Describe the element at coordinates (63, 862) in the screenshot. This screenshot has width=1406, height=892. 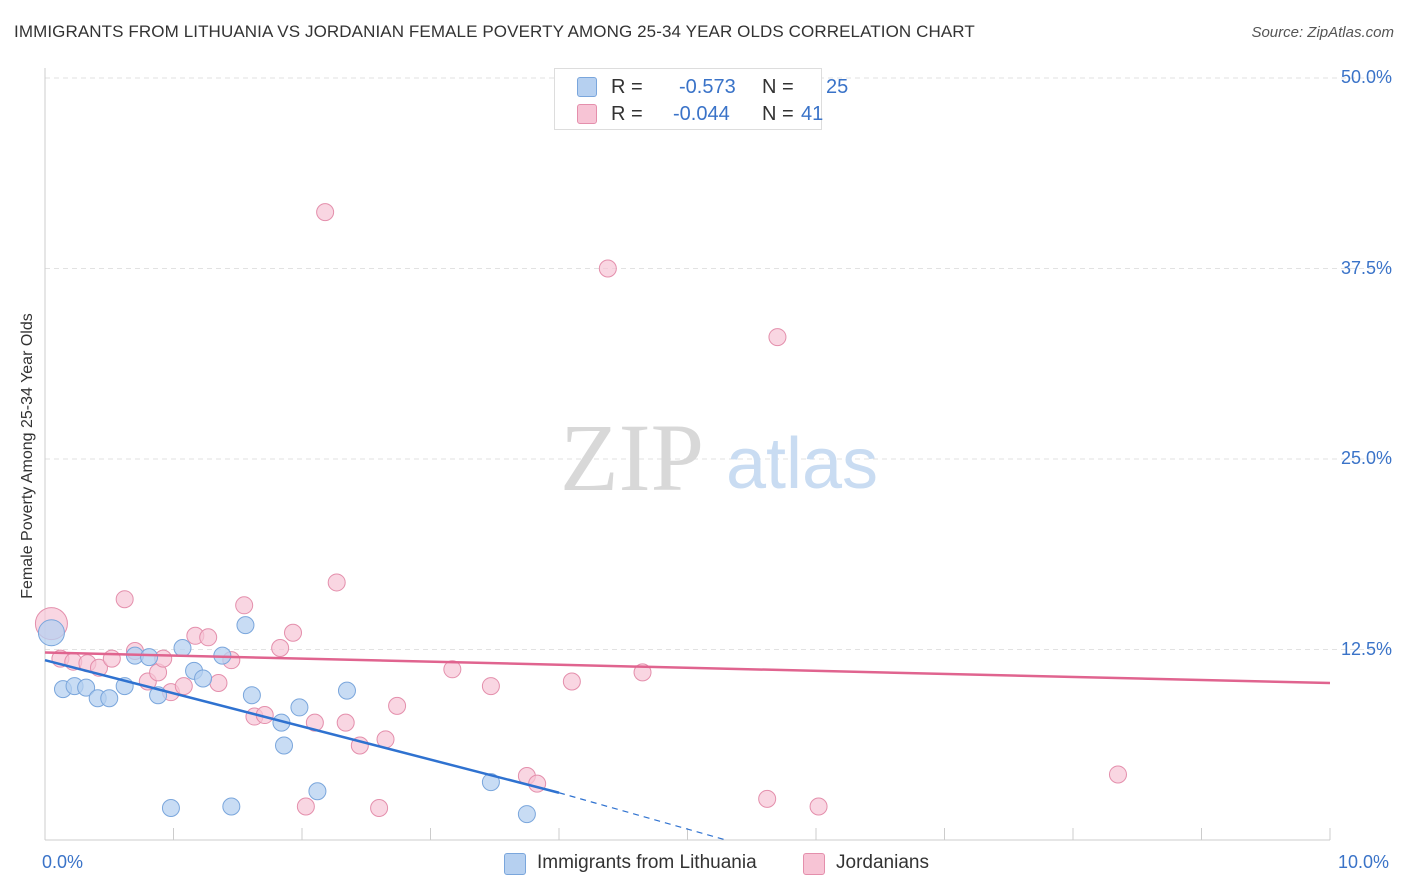
I see `x-tick-label-min: 0.0%` at that location.